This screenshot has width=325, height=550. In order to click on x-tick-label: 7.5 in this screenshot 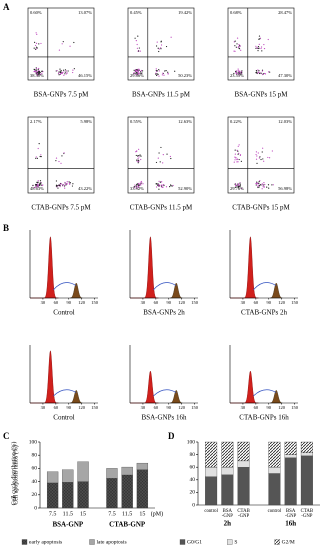, I will do `click(53, 514)`.